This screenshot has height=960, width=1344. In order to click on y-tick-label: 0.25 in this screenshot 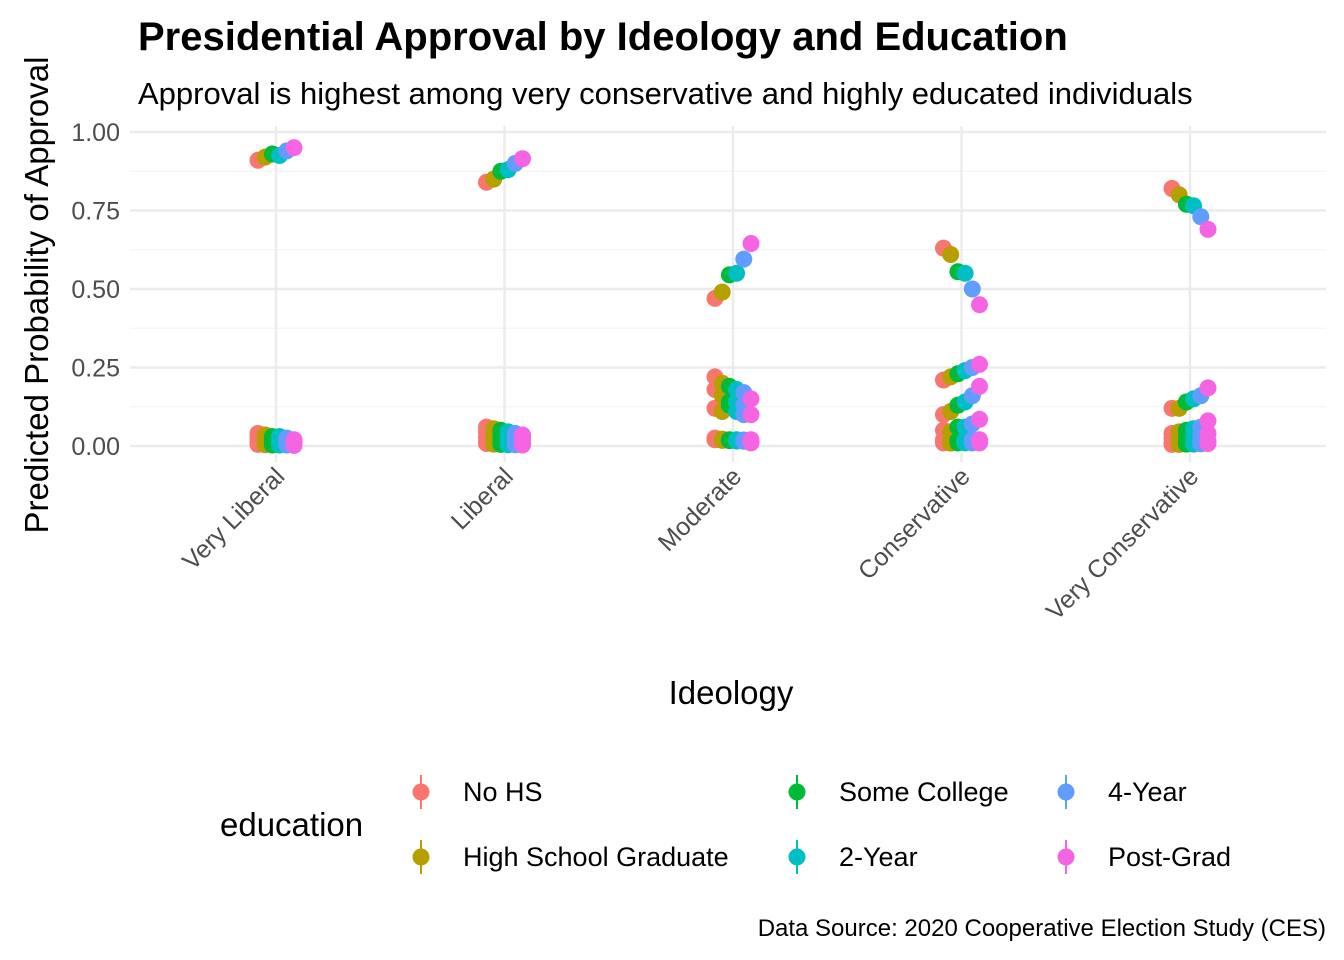, I will do `click(95, 369)`.